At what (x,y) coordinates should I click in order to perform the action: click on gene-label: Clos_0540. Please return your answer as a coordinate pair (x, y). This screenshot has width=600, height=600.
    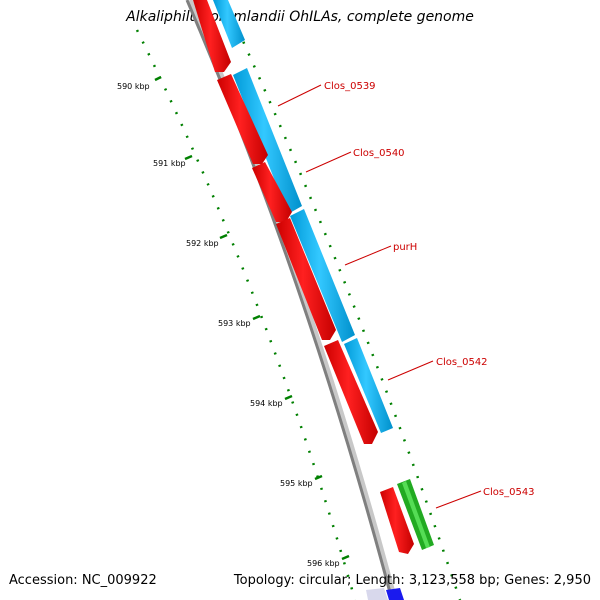
    Looking at the image, I should click on (379, 153).